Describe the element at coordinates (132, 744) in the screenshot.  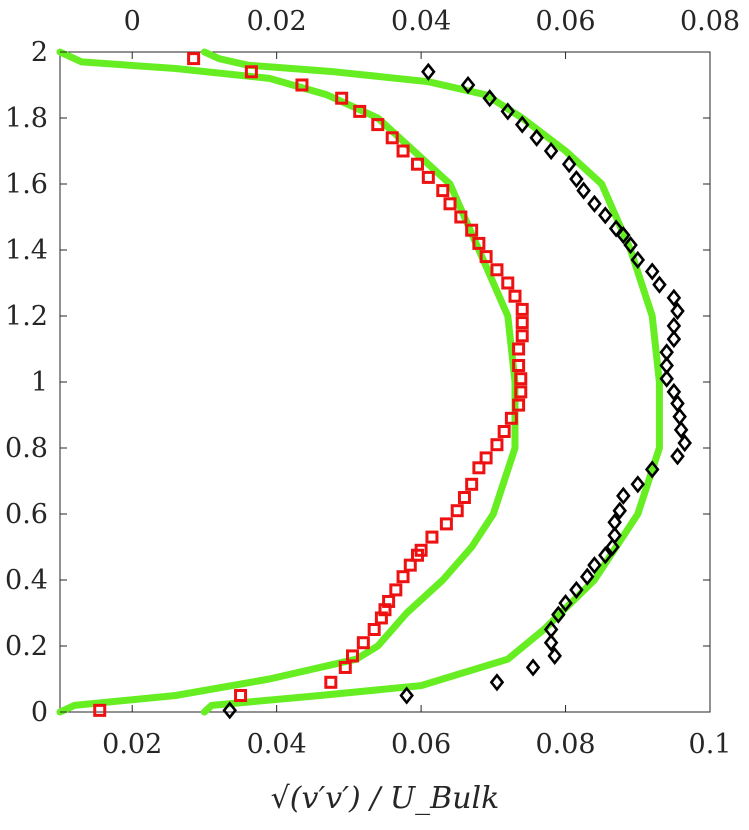
I see `bottom-tick-label: 0.02` at that location.